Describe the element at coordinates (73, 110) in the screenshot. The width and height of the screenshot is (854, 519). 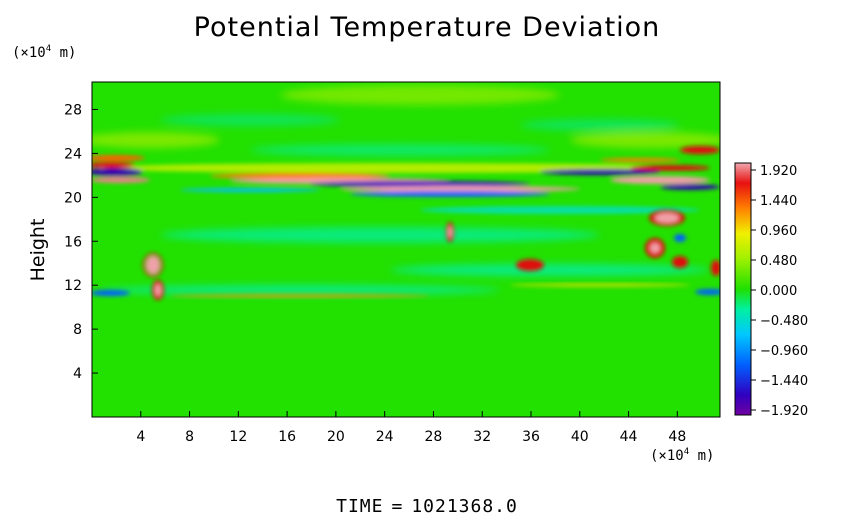
I see `y-tick-label: 28` at that location.